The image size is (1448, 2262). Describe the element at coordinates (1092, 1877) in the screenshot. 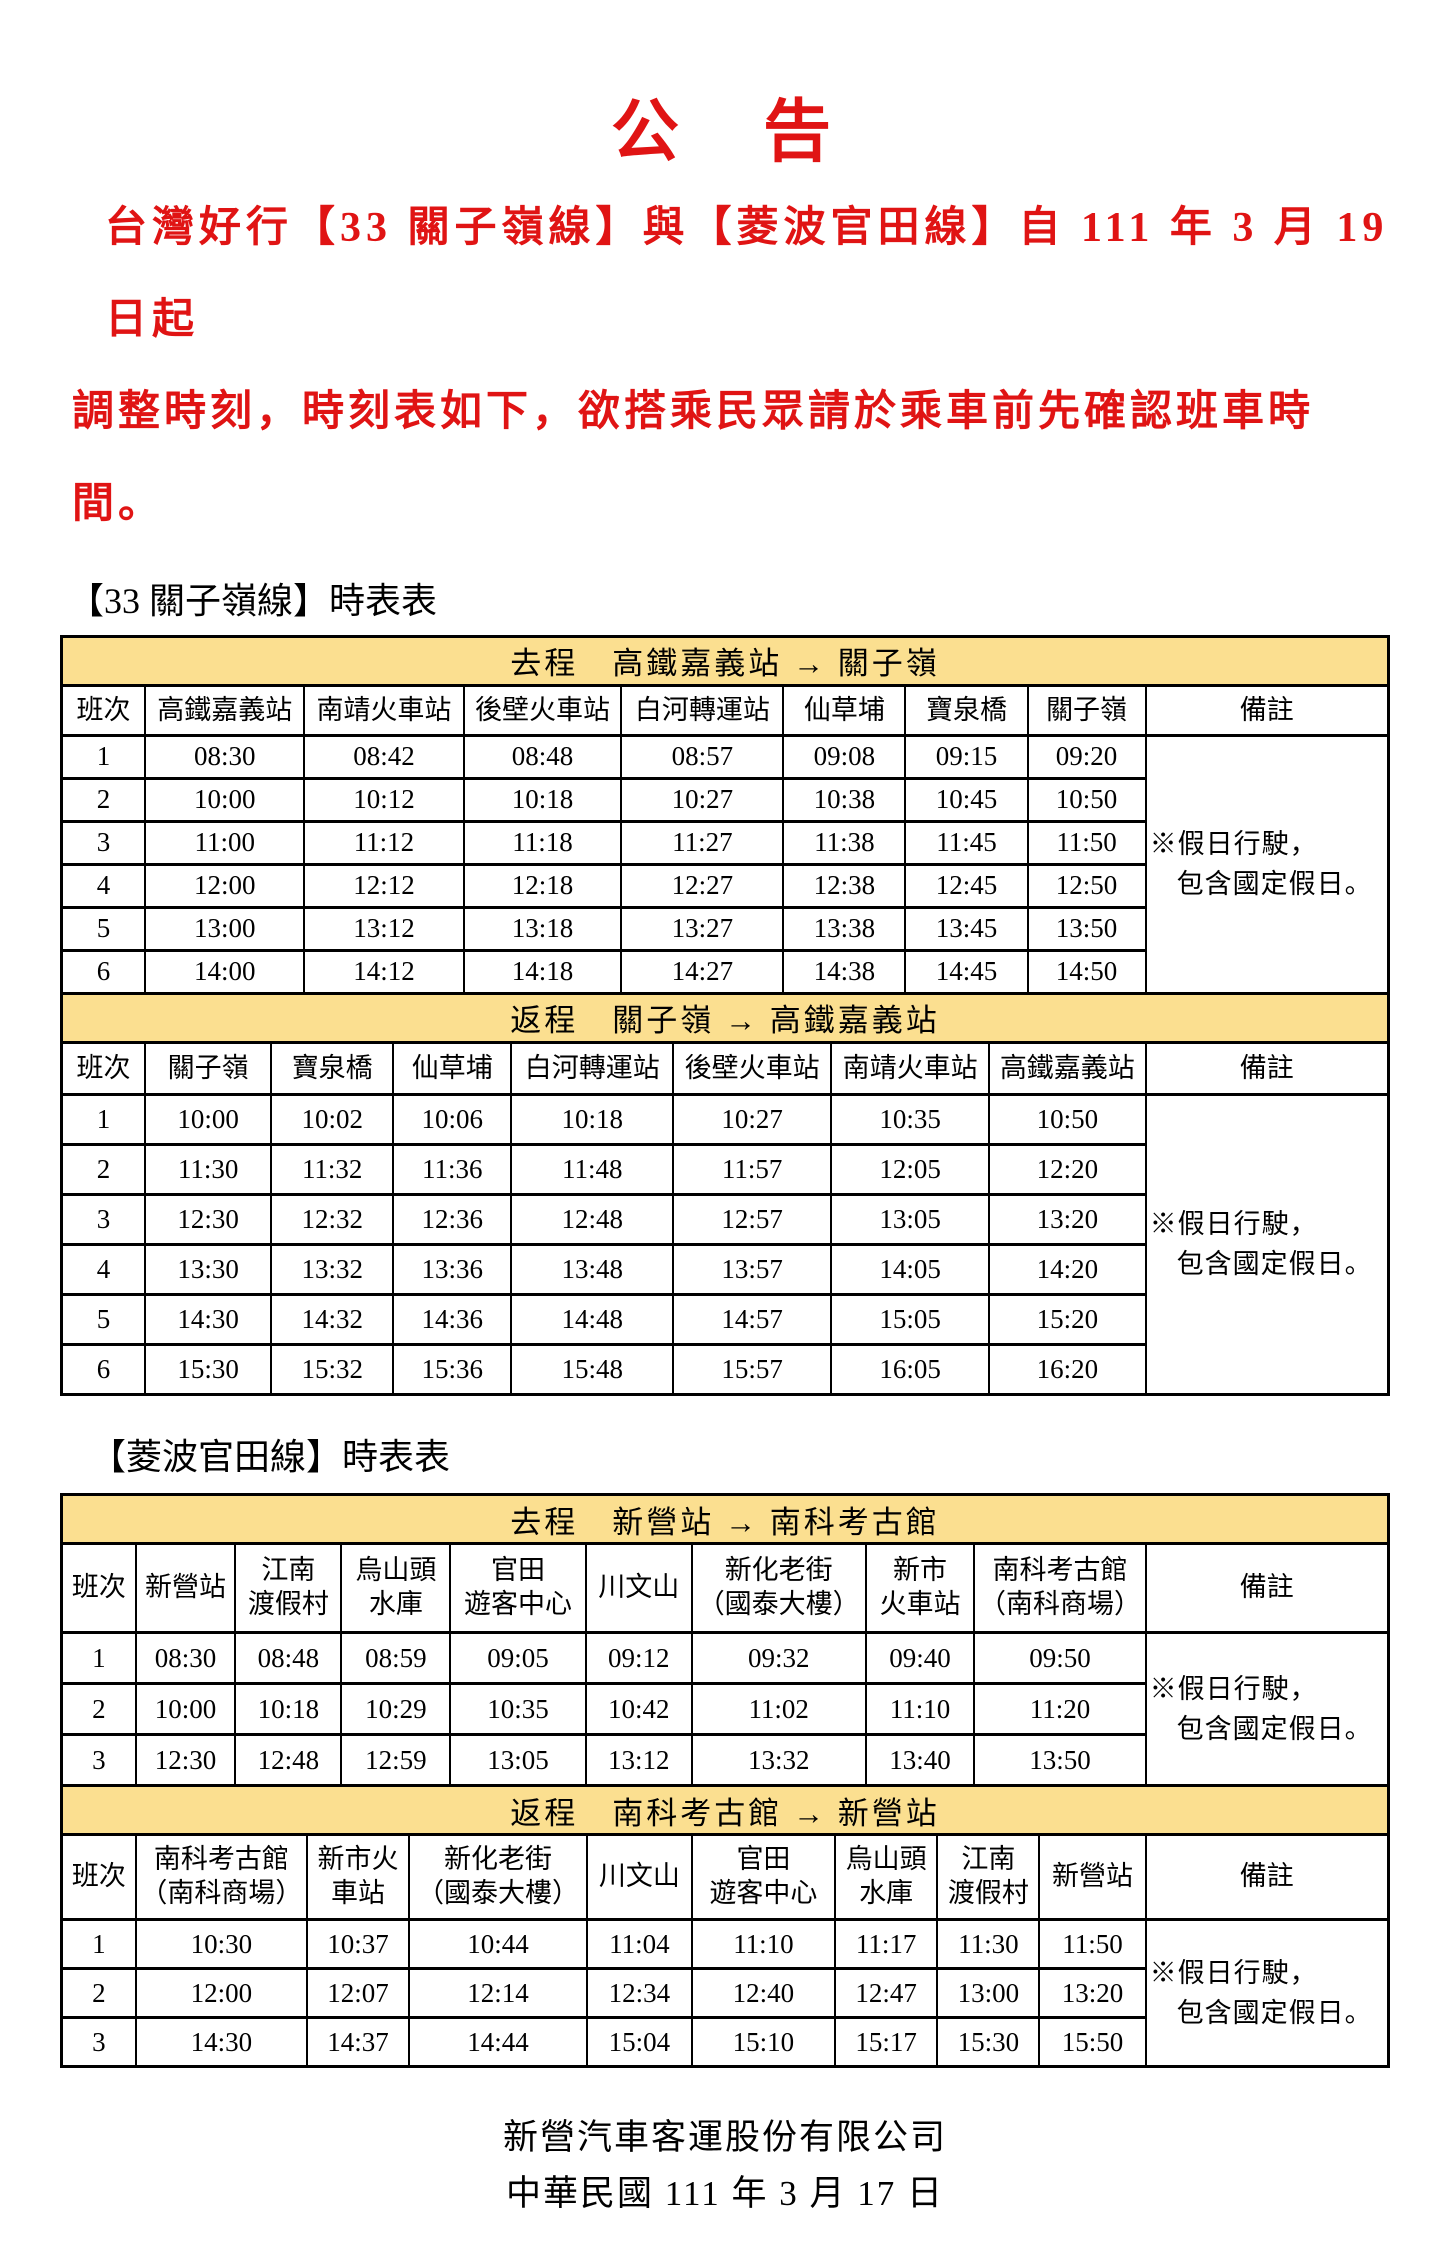

I see `column-header: 新營站` at that location.